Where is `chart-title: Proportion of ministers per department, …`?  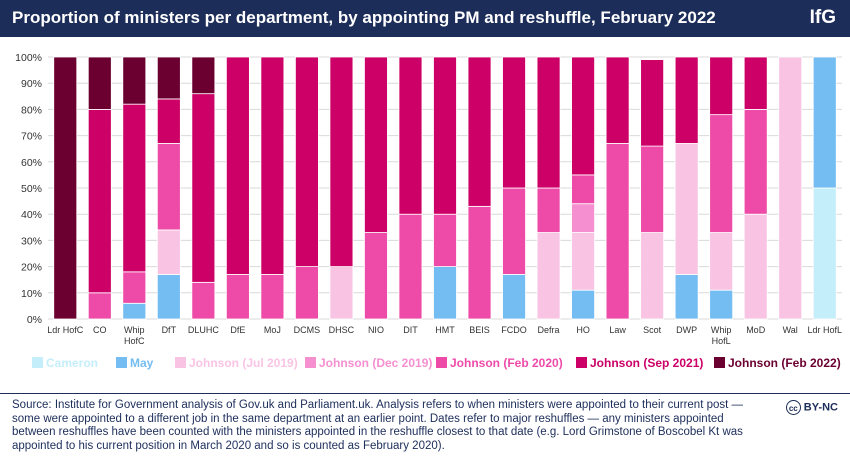 chart-title: Proportion of ministers per department, … is located at coordinates (364, 17).